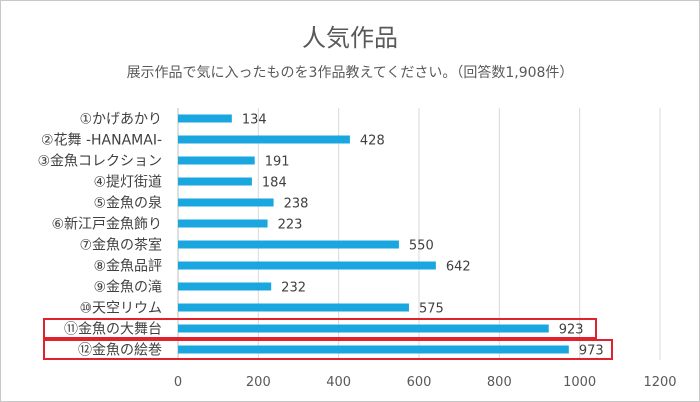 This screenshot has height=402, width=700. What do you see at coordinates (99, 162) in the screenshot?
I see `category-label-3: ③金魚コレクション` at bounding box center [99, 162].